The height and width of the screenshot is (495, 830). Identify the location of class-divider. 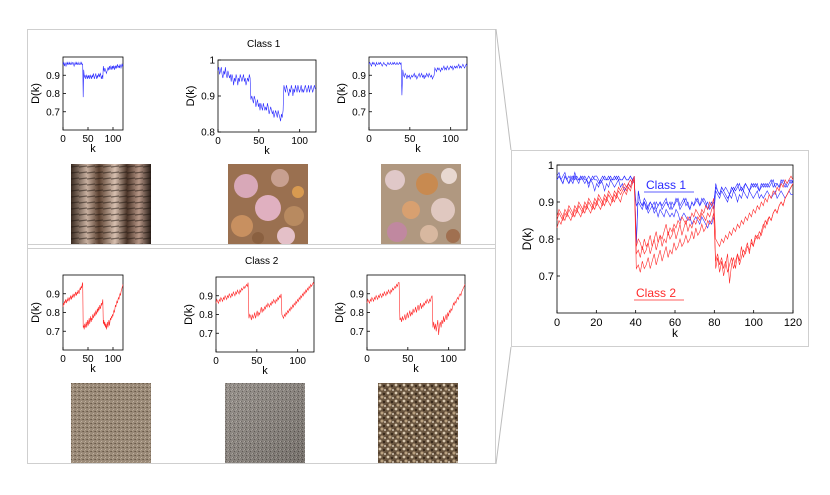
(261, 246).